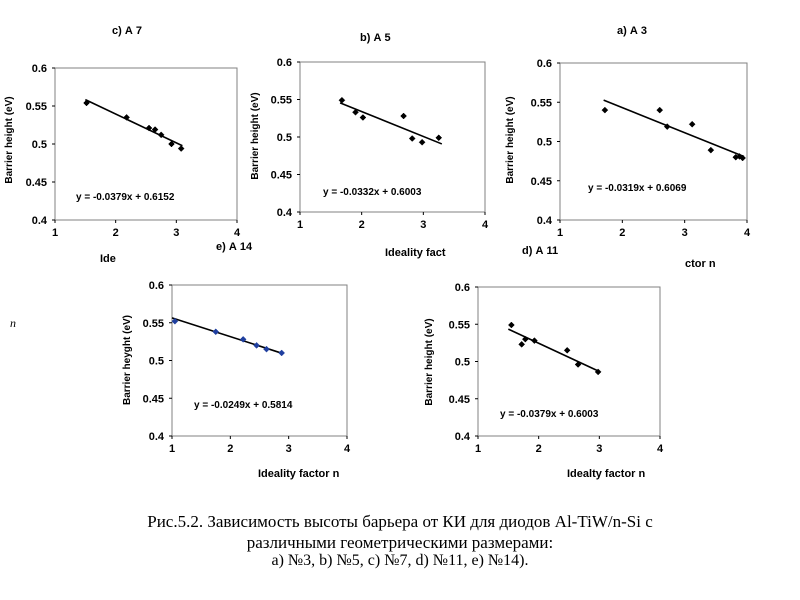  I want to click on x-axis-label: Idealty factor n, so click(606, 474).